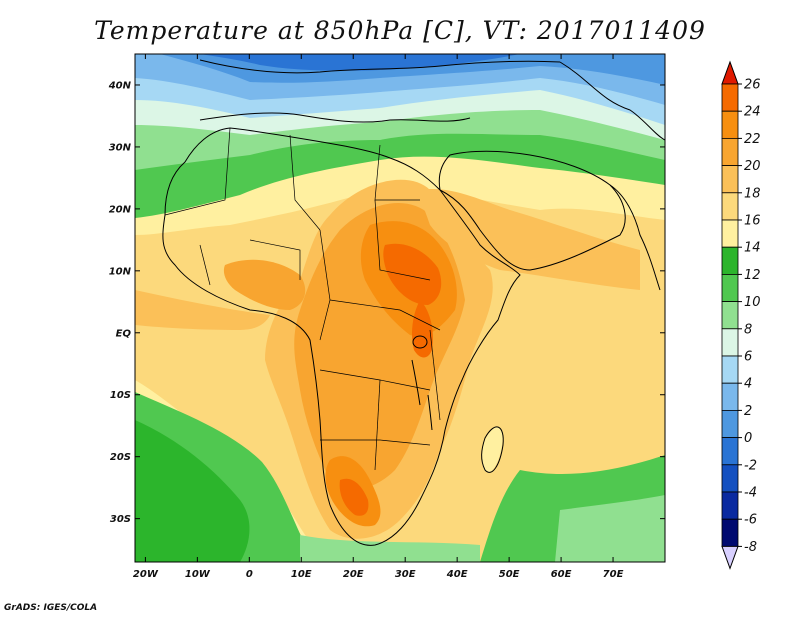 Image resolution: width=800 pixels, height=618 pixels. I want to click on field-west-africa-warm, so click(264, 284).